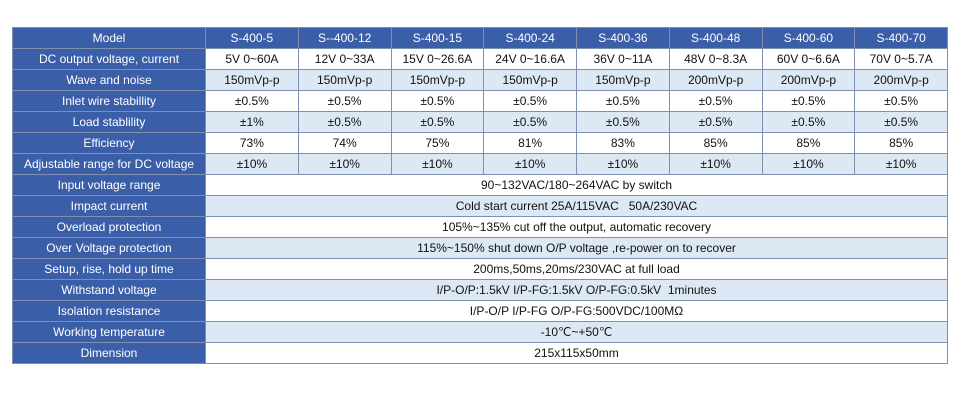 This screenshot has height=412, width=960. Describe the element at coordinates (344, 38) in the screenshot. I see `cell: S--400-12` at that location.